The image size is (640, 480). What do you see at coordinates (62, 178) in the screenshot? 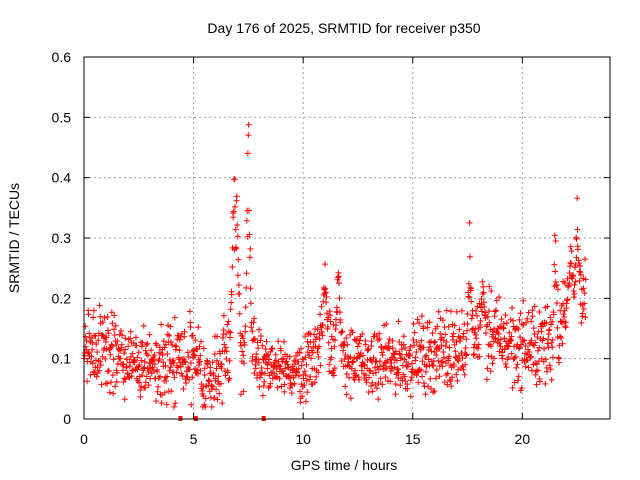
I see `y-tick-label: 0.4` at bounding box center [62, 178].